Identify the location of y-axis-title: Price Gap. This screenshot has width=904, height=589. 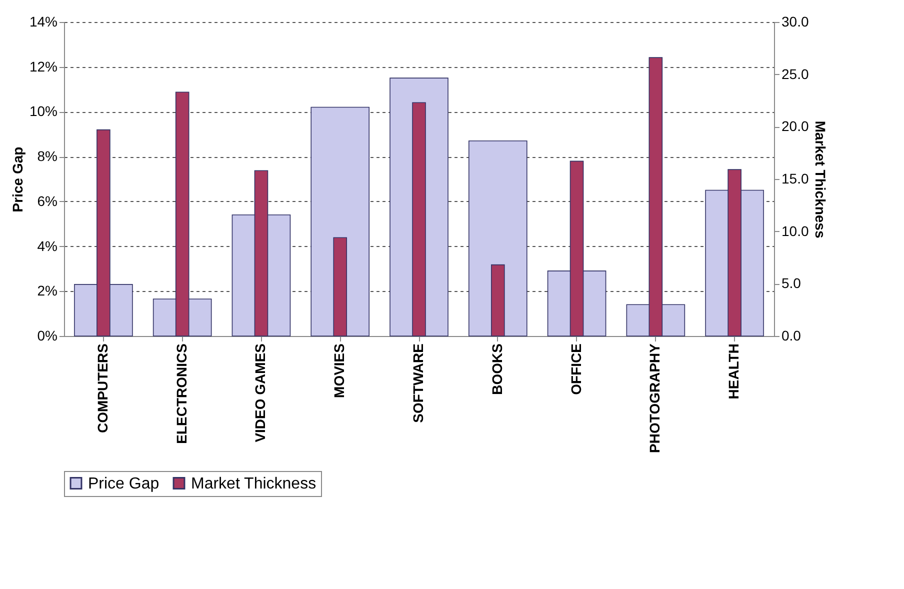
(17, 179).